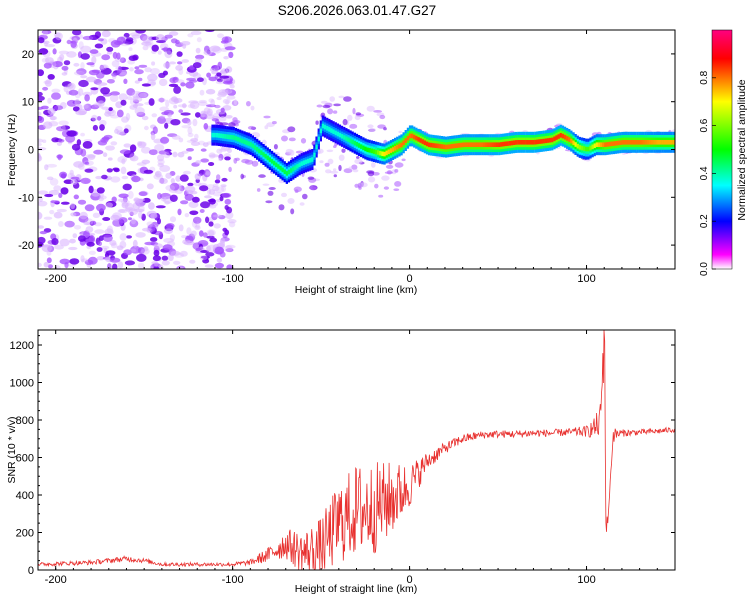 This screenshot has width=750, height=600. What do you see at coordinates (25, 496) in the screenshot?
I see `y-tick-label: 400` at bounding box center [25, 496].